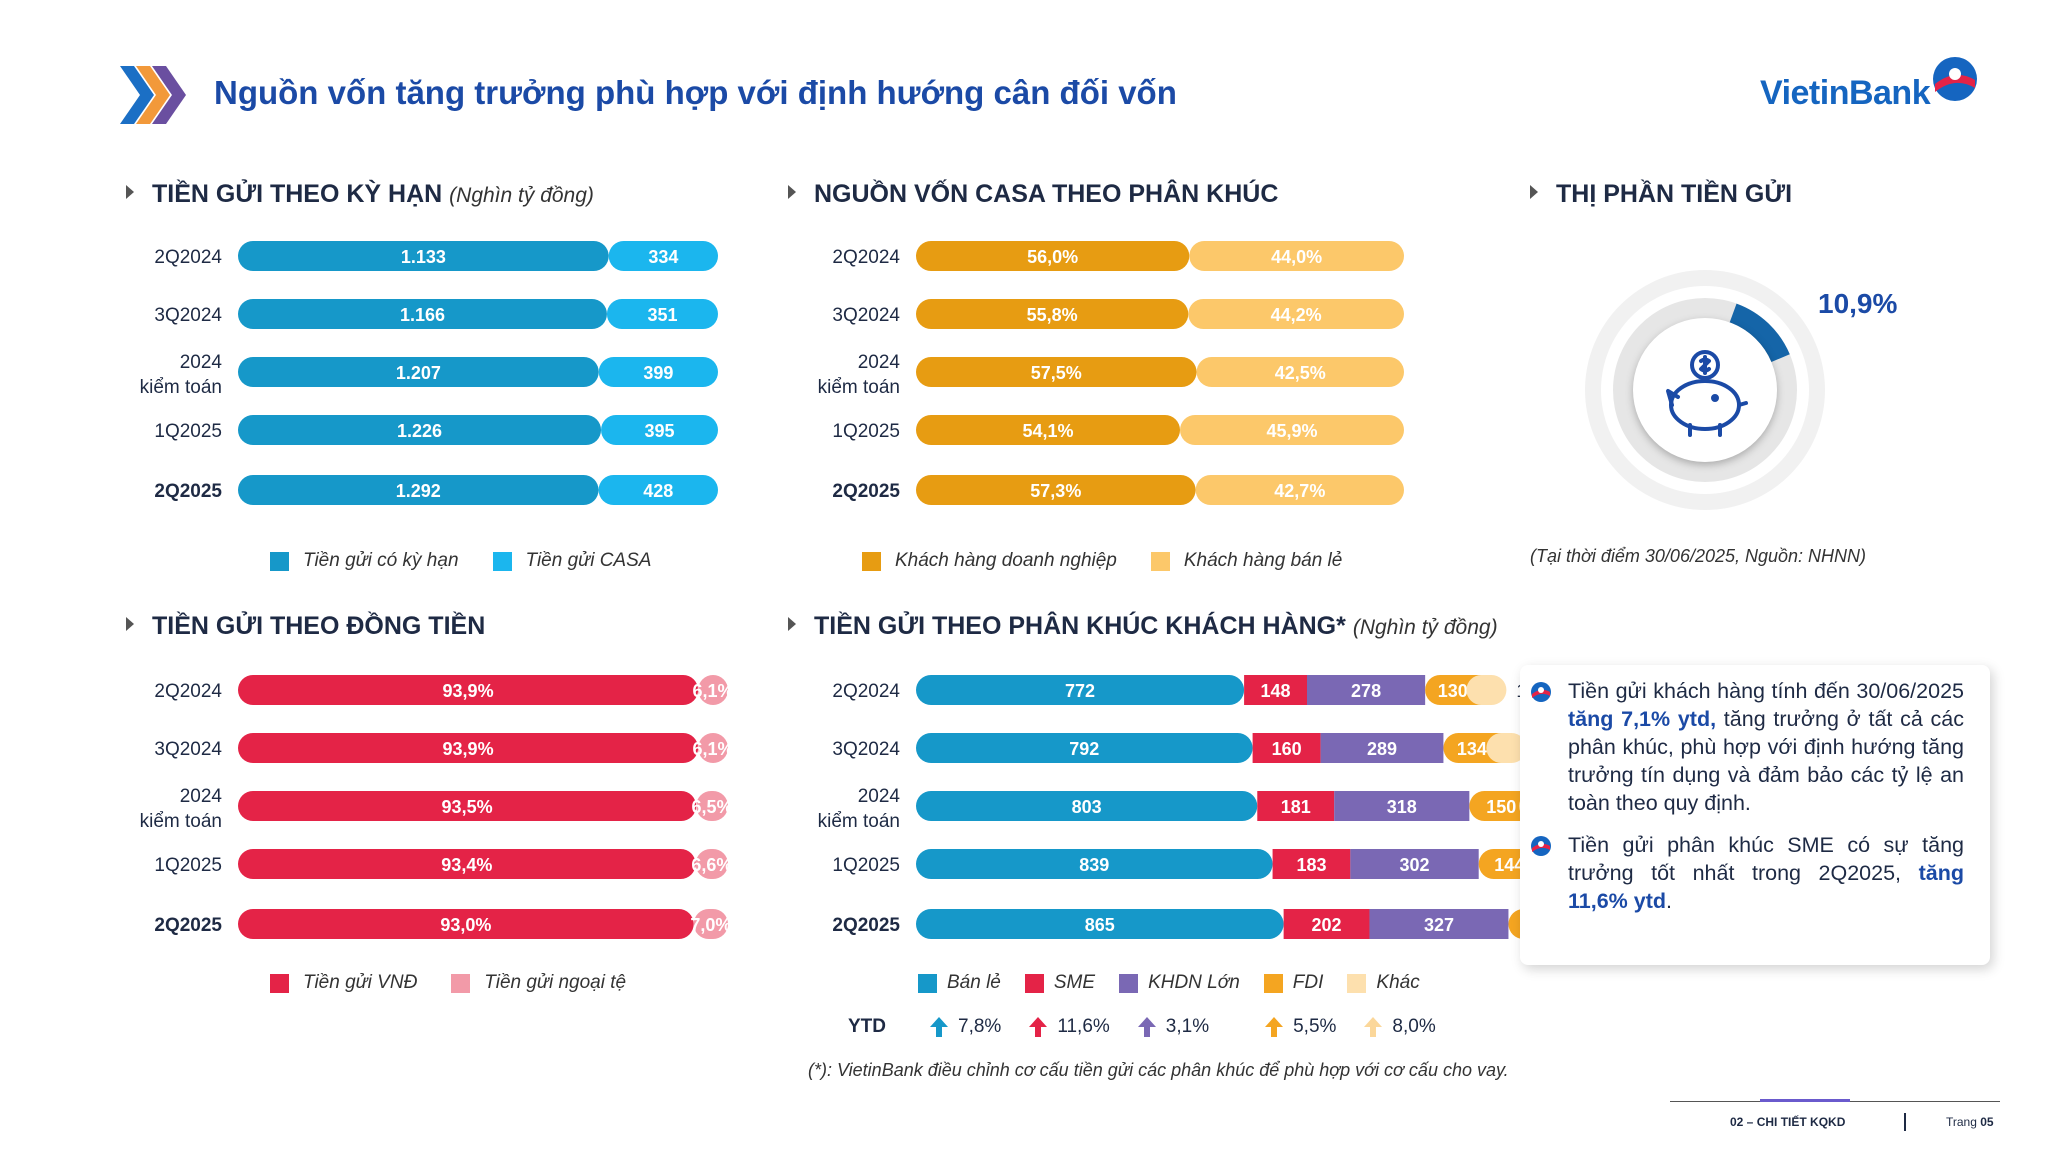  What do you see at coordinates (1707, 393) in the screenshot?
I see `piggy-bank-icon` at bounding box center [1707, 393].